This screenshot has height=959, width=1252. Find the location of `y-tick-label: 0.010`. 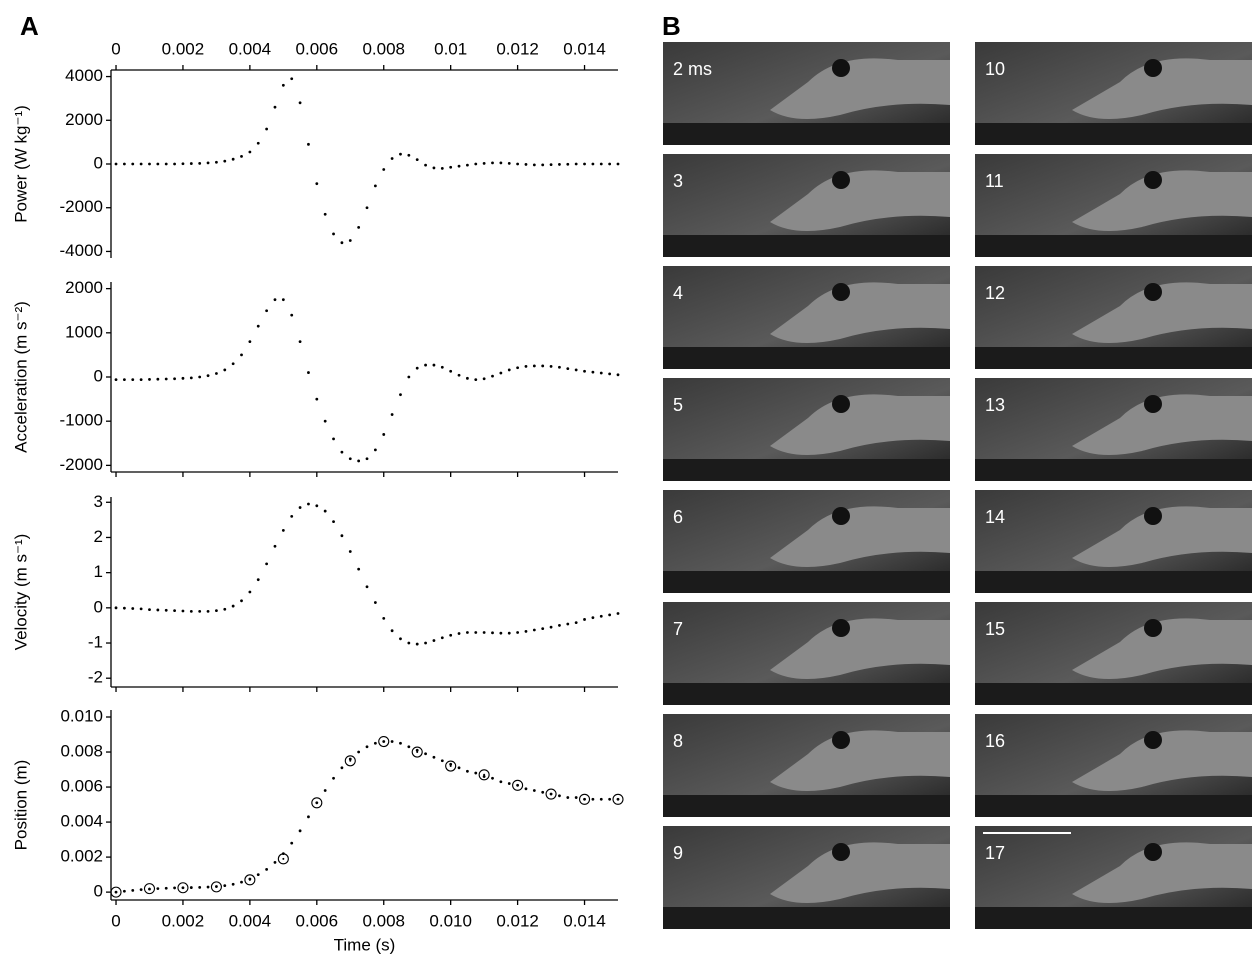

y-tick-label: 0.010 is located at coordinates (81, 715).